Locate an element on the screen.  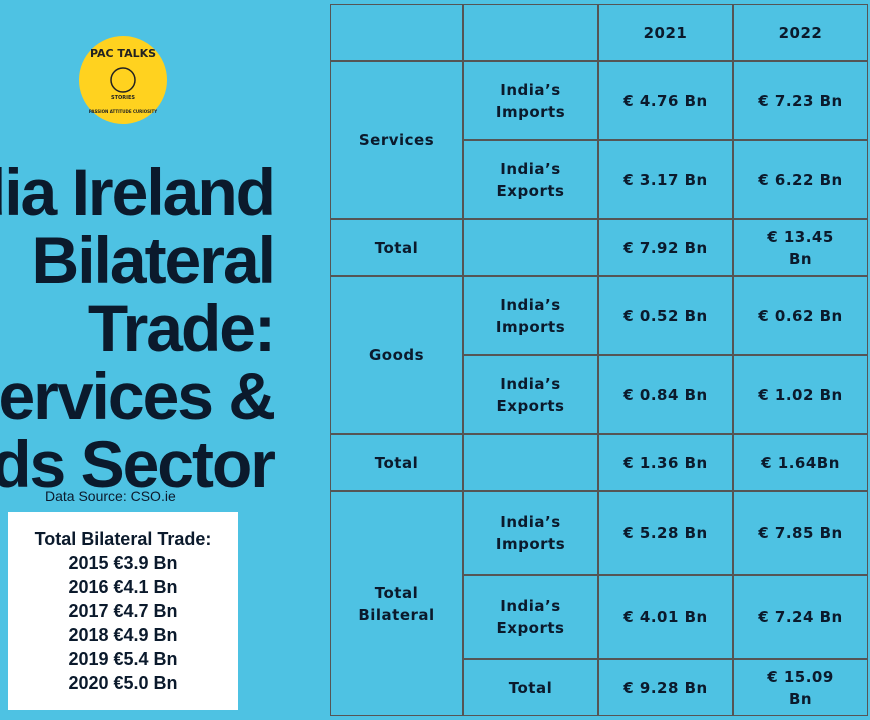
total-value: € 9.28 Bn is located at coordinates (665, 687).